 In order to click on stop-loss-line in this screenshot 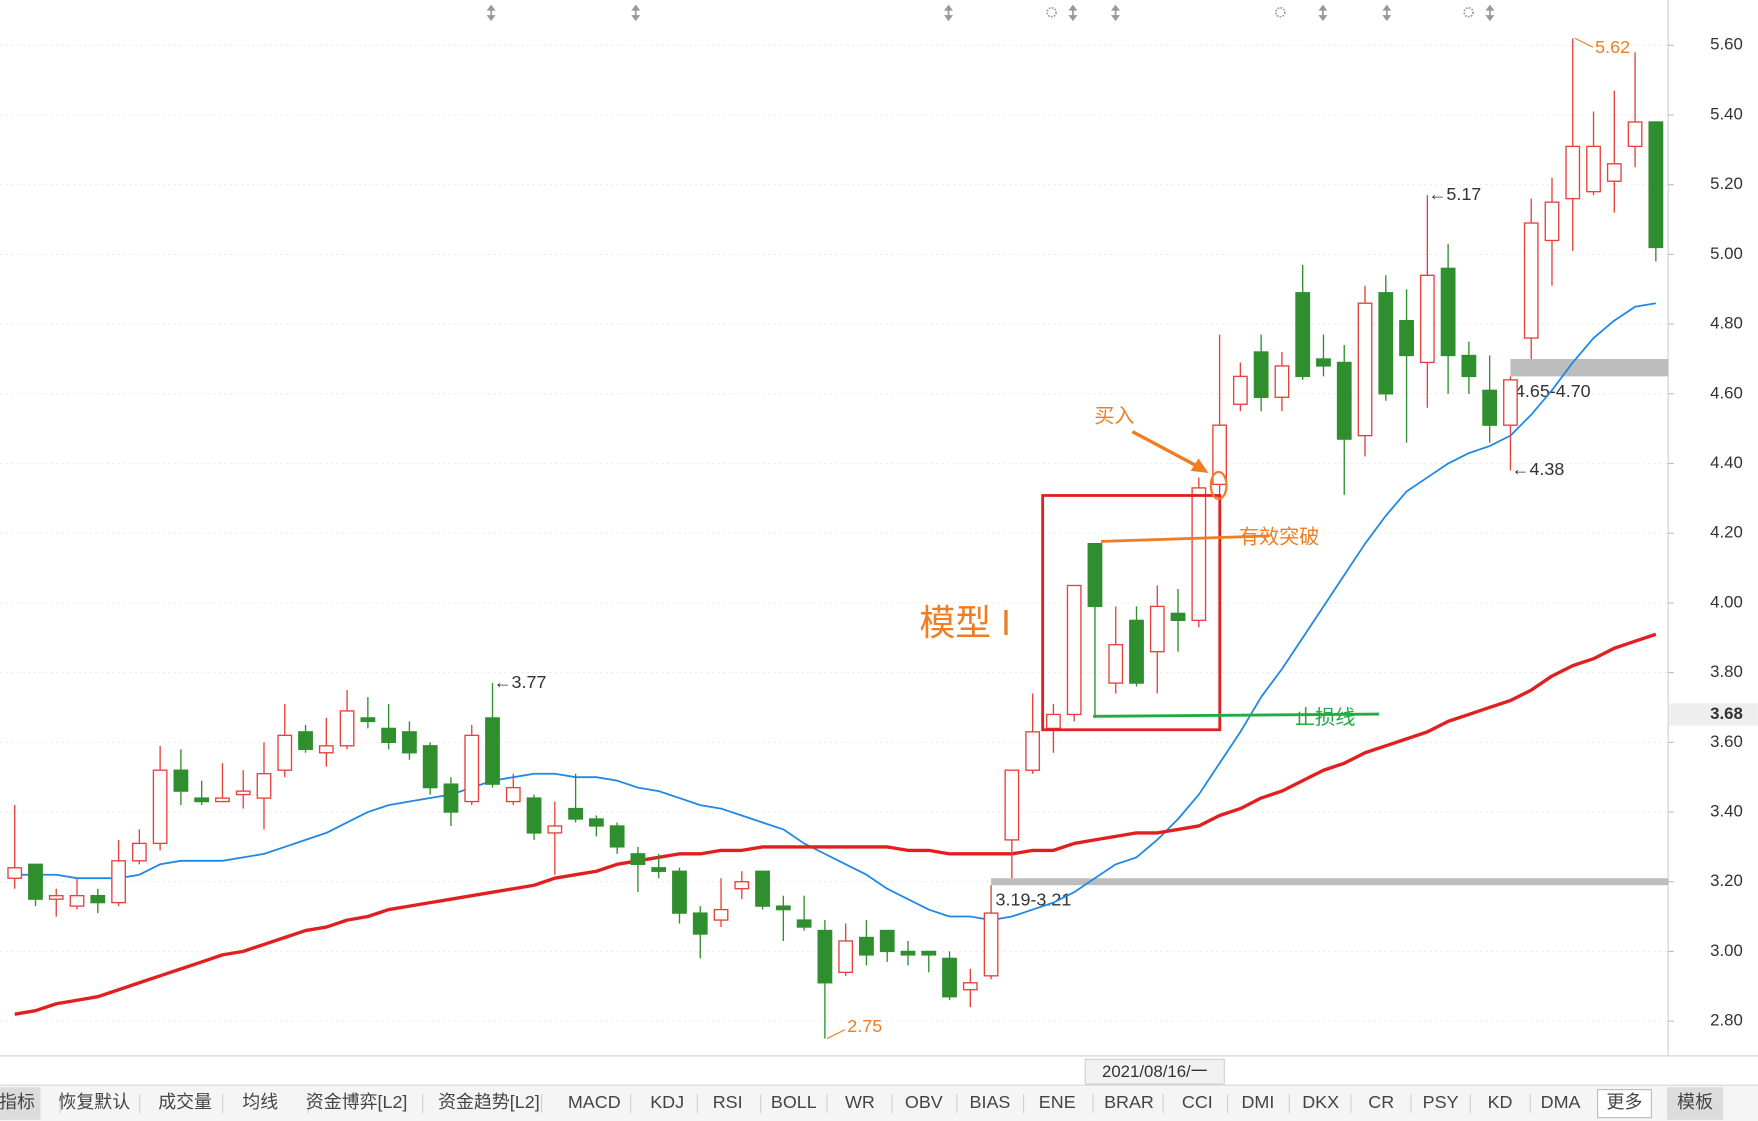, I will do `click(1236, 715)`.